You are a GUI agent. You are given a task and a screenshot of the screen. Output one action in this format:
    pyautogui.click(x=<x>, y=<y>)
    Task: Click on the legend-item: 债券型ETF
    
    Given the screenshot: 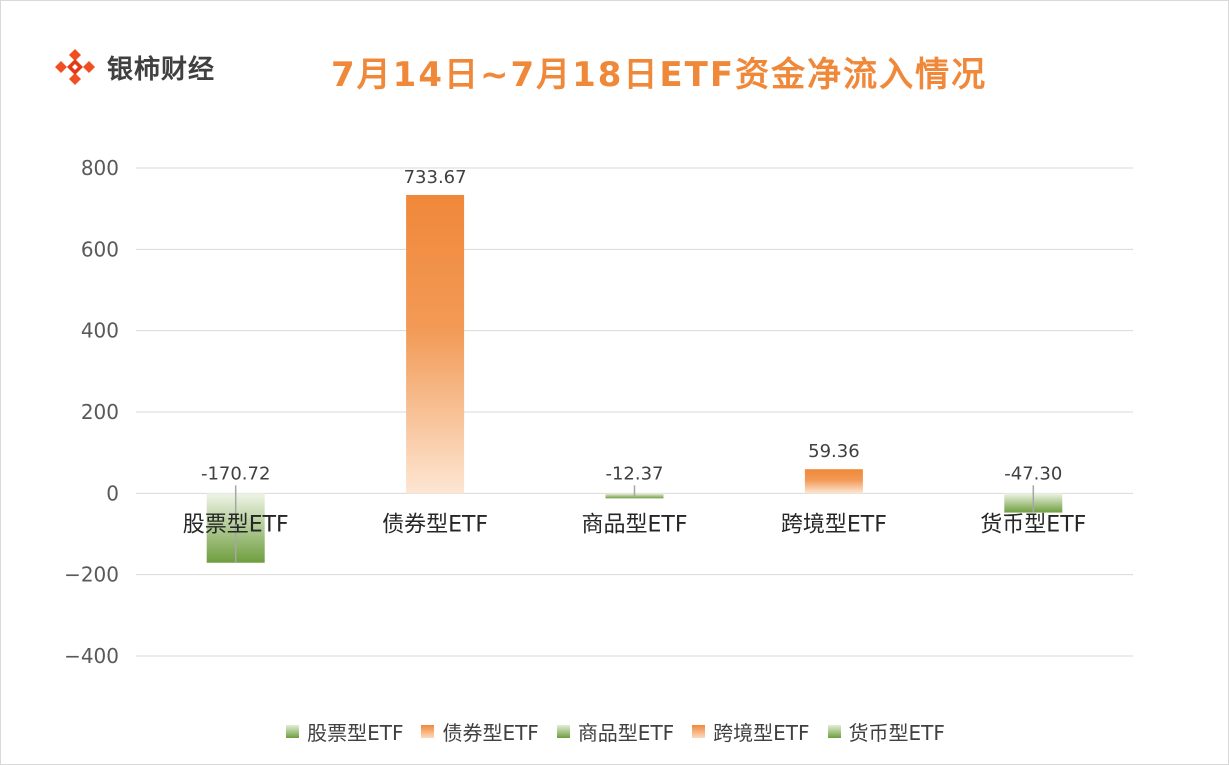 What is the action you would take?
    pyautogui.click(x=480, y=731)
    